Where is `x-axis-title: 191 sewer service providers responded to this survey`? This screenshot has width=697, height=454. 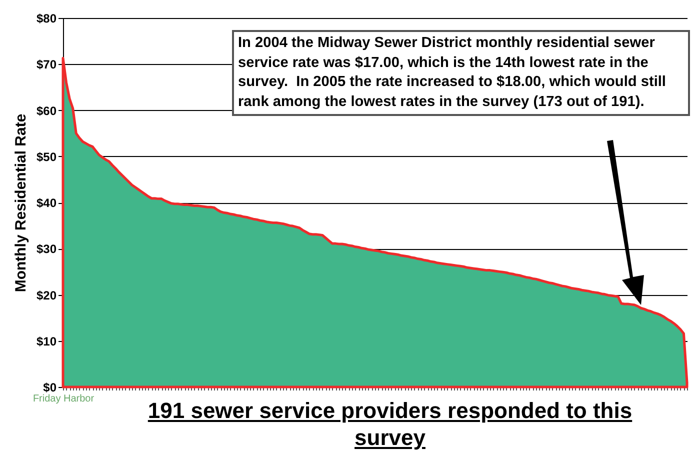 x-axis-title: 191 sewer service providers responded to this survey is located at coordinates (390, 424).